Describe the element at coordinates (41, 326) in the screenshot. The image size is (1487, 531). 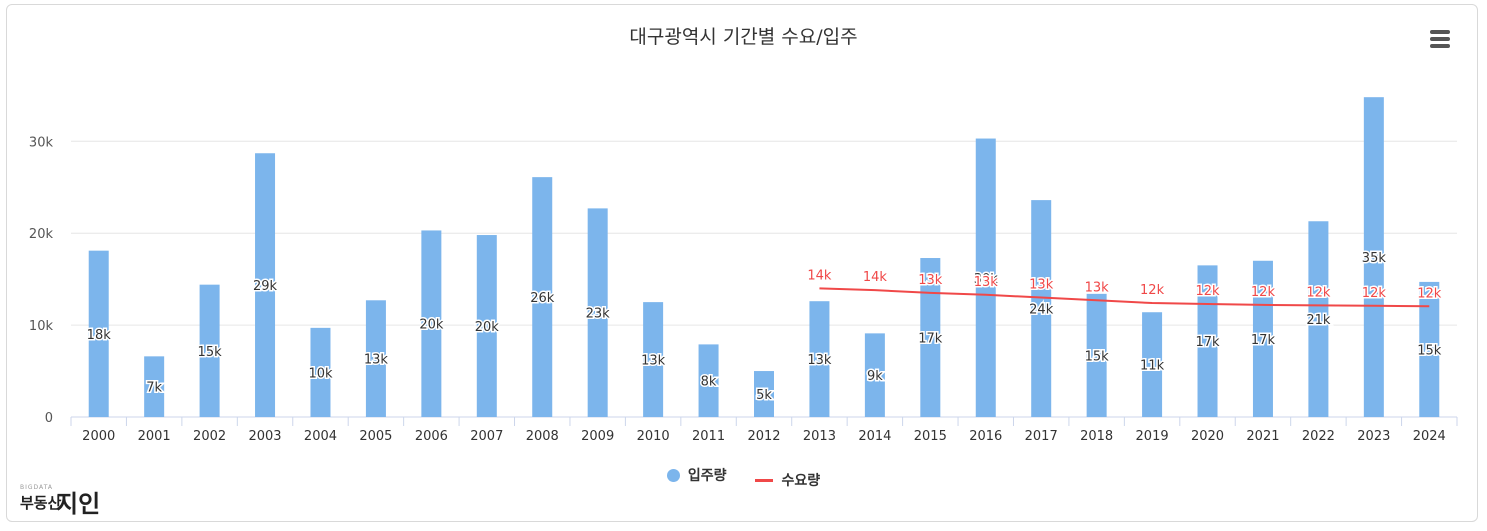
I see `y-tick-label: 10k` at that location.